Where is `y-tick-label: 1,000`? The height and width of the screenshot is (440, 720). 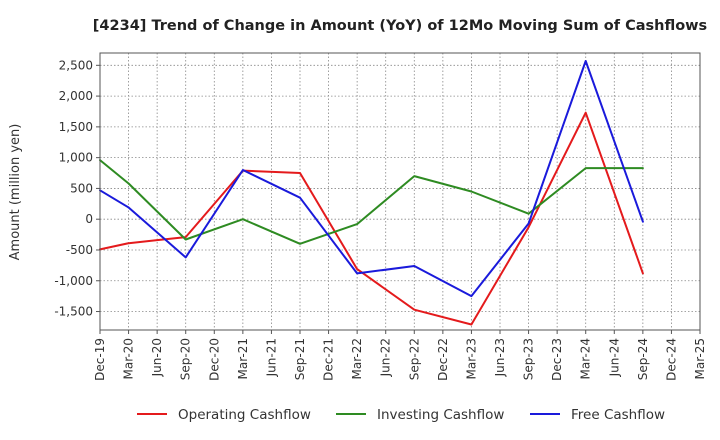
y-tick-label: 1,000 is located at coordinates (76, 158).